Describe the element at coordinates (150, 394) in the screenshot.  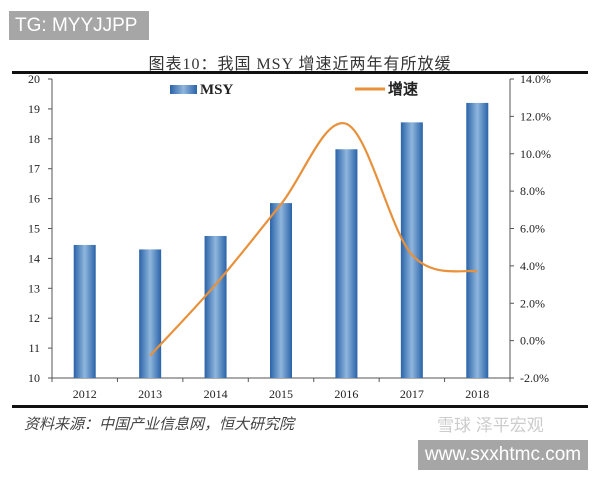
I see `x-tick-label: 2013` at that location.